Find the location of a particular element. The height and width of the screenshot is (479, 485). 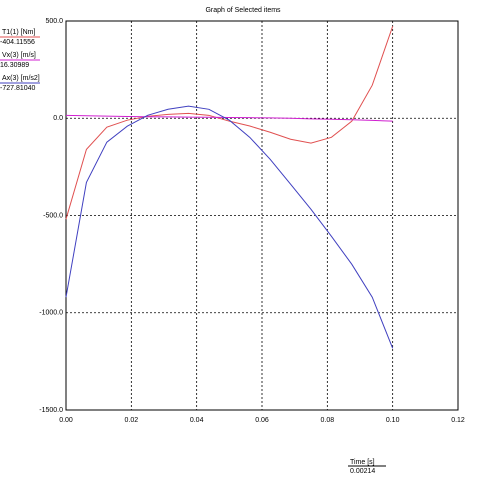

y-tick-label: 0.0 is located at coordinates (58, 118).